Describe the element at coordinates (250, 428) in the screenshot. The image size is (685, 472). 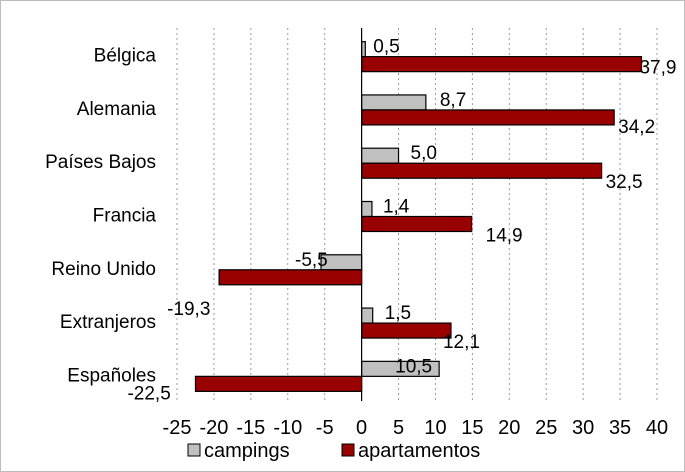
I see `x-tick-label: -15` at that location.